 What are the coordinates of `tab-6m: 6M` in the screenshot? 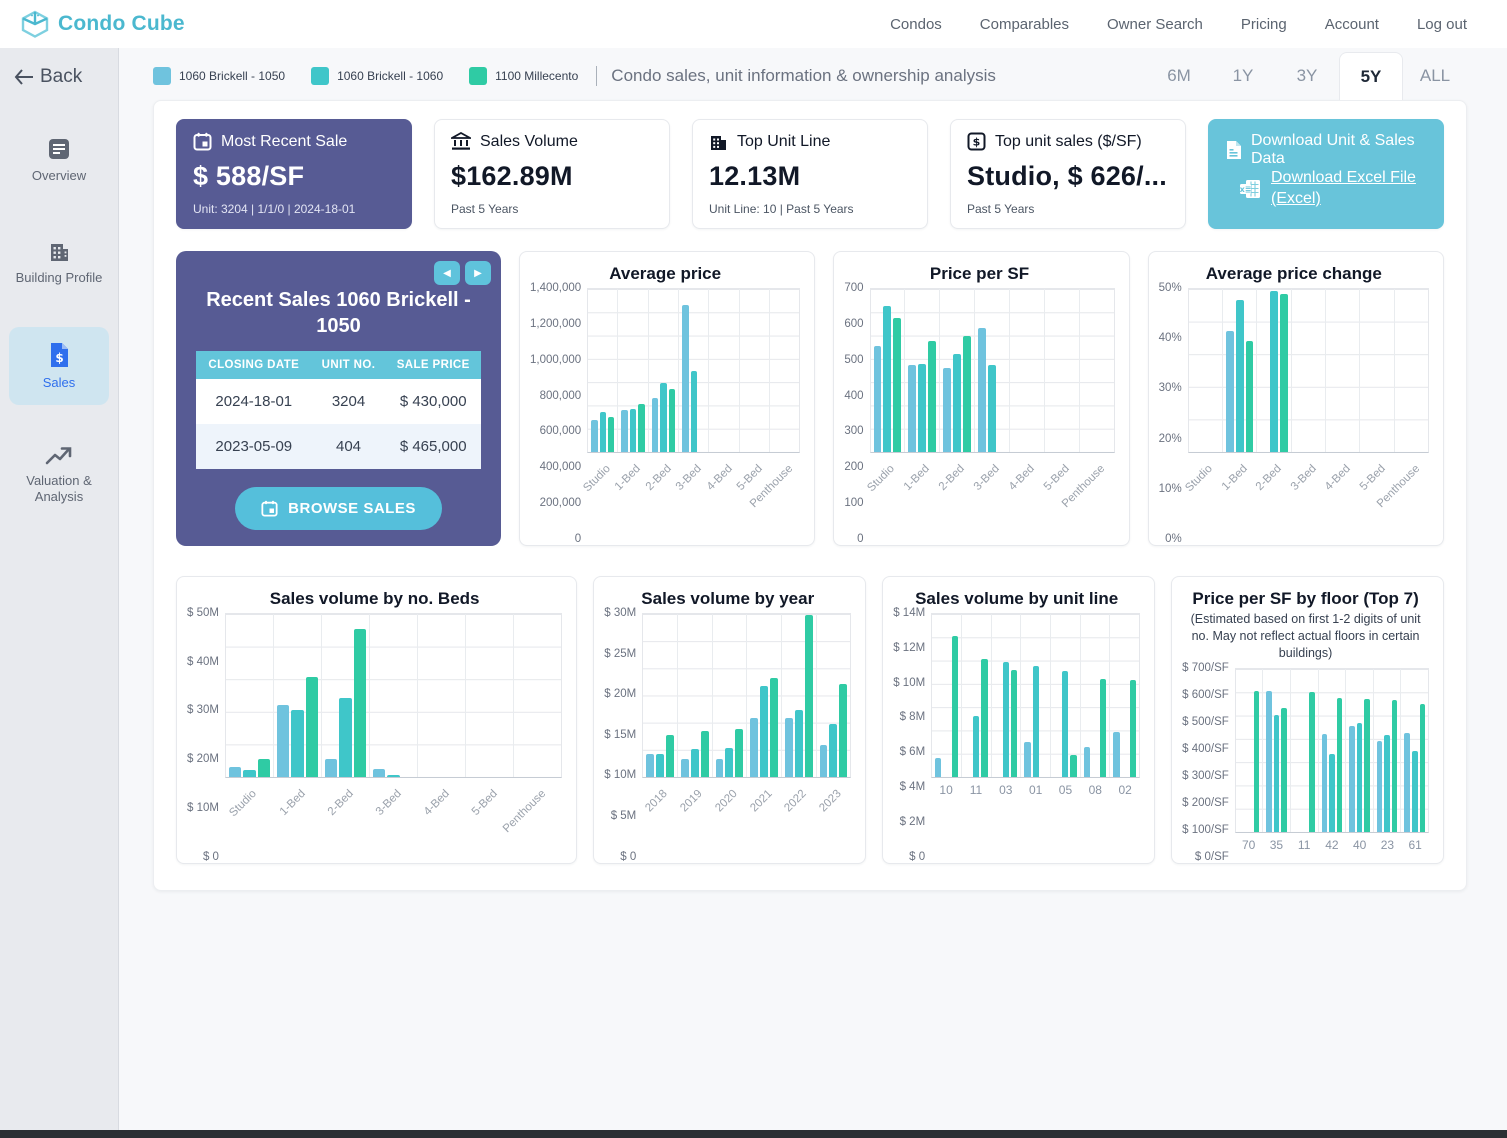 It's located at (1179, 75).